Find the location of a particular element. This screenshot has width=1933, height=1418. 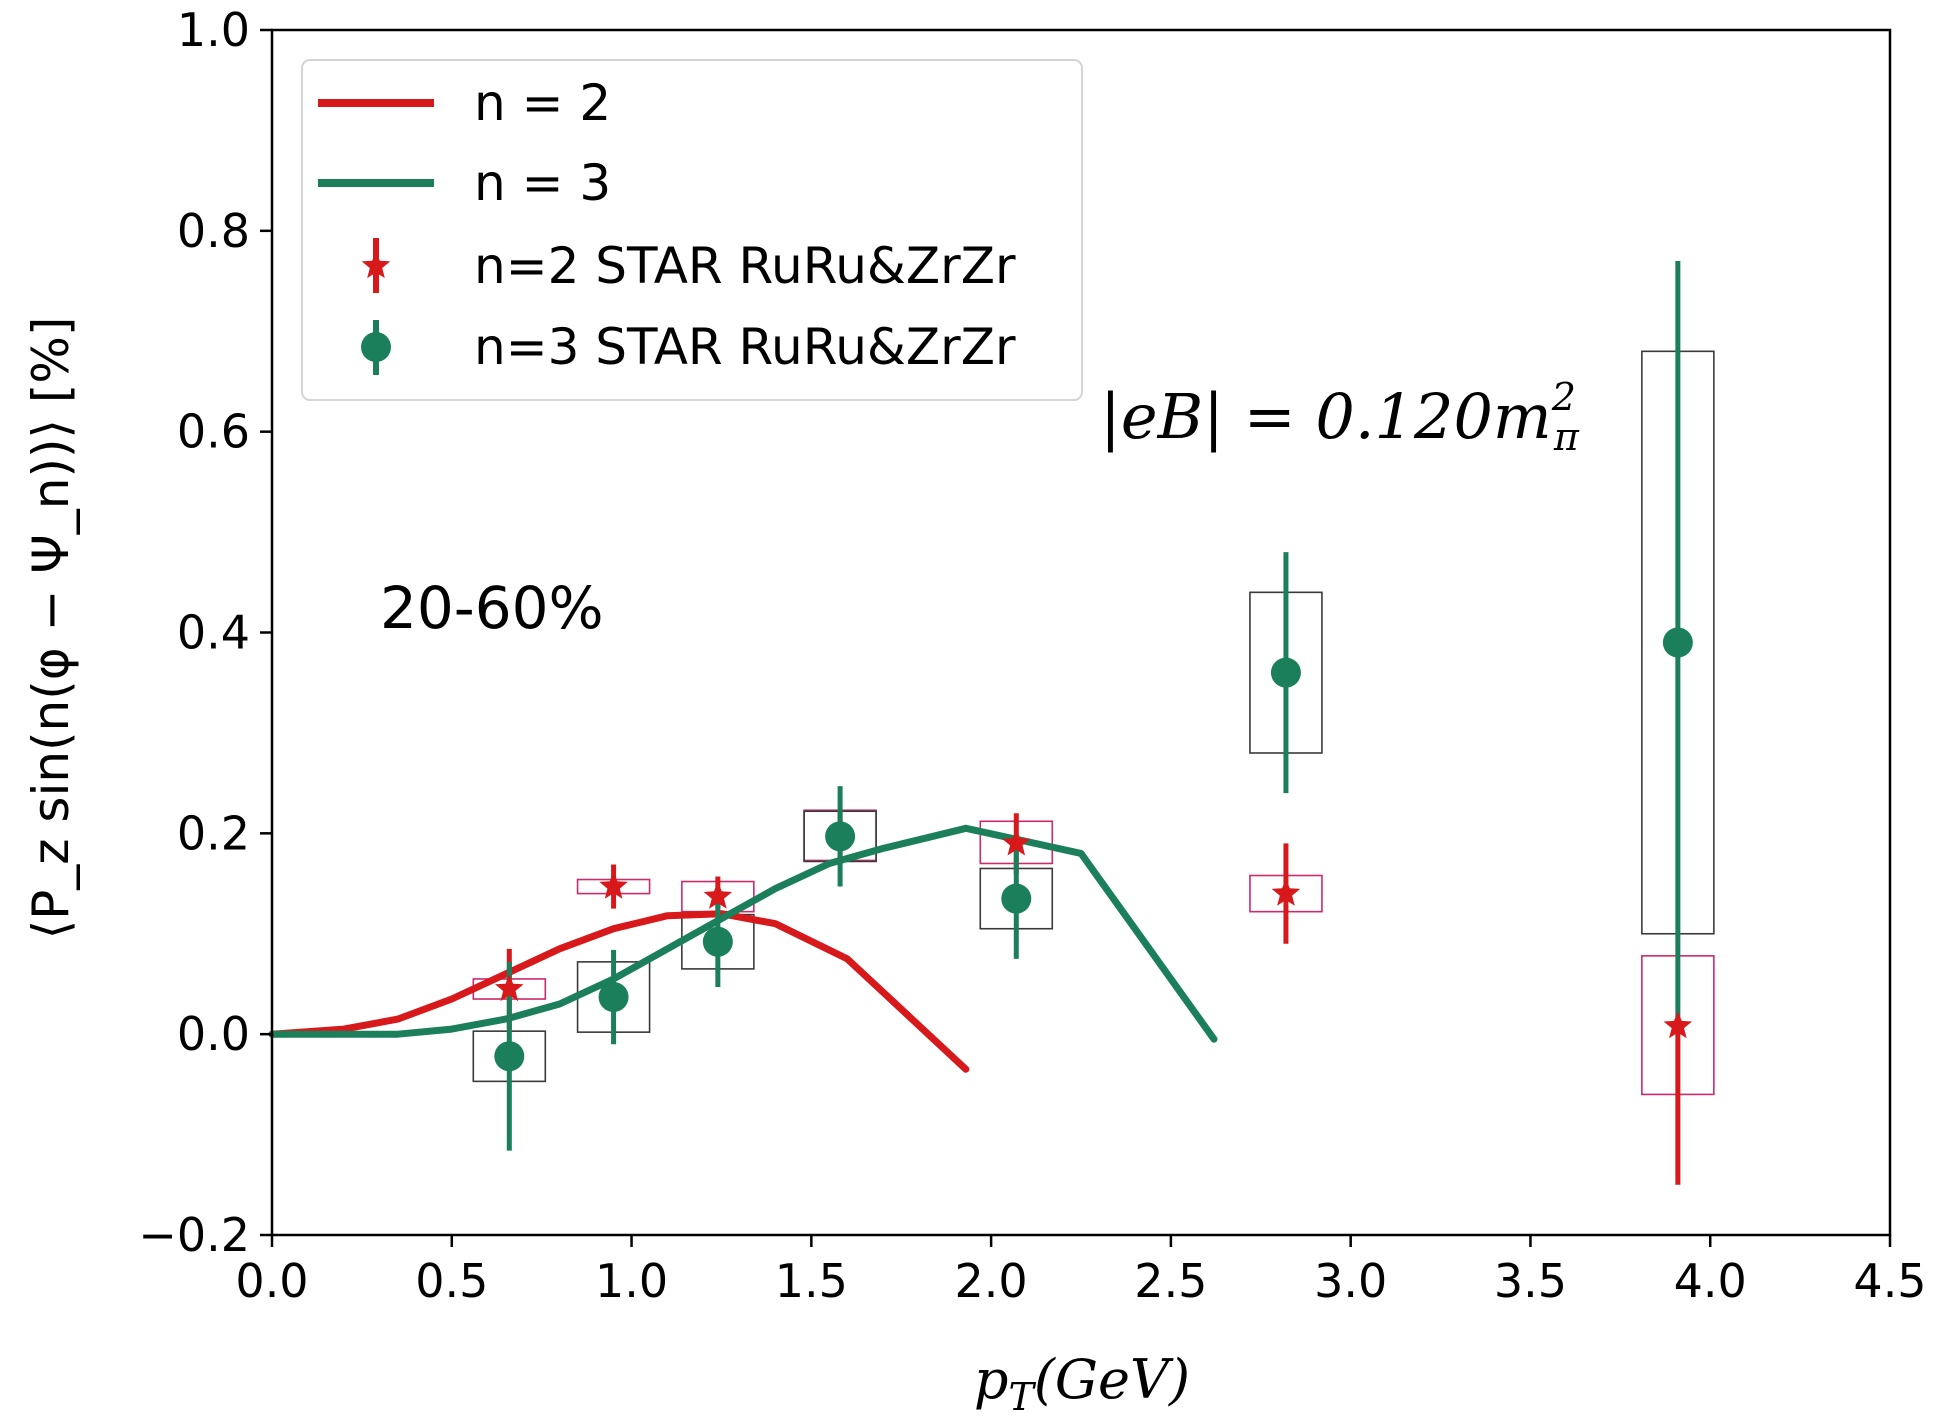

x-tick-label: 2.5 is located at coordinates (1170, 1281).